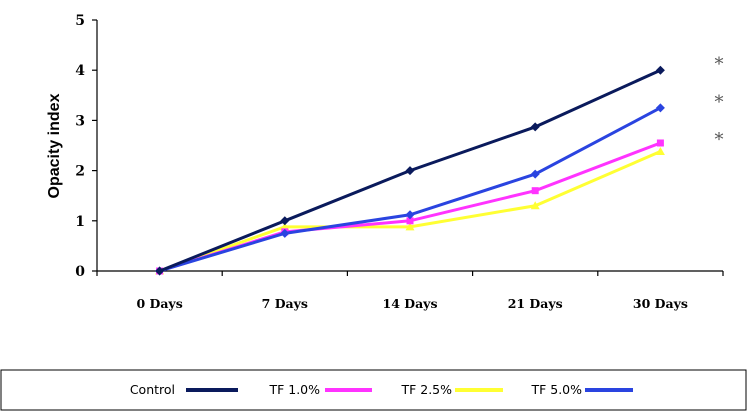 Image resolution: width=747 pixels, height=412 pixels. What do you see at coordinates (410, 303) in the screenshot?
I see `x-tick-label: 14 Days` at bounding box center [410, 303].